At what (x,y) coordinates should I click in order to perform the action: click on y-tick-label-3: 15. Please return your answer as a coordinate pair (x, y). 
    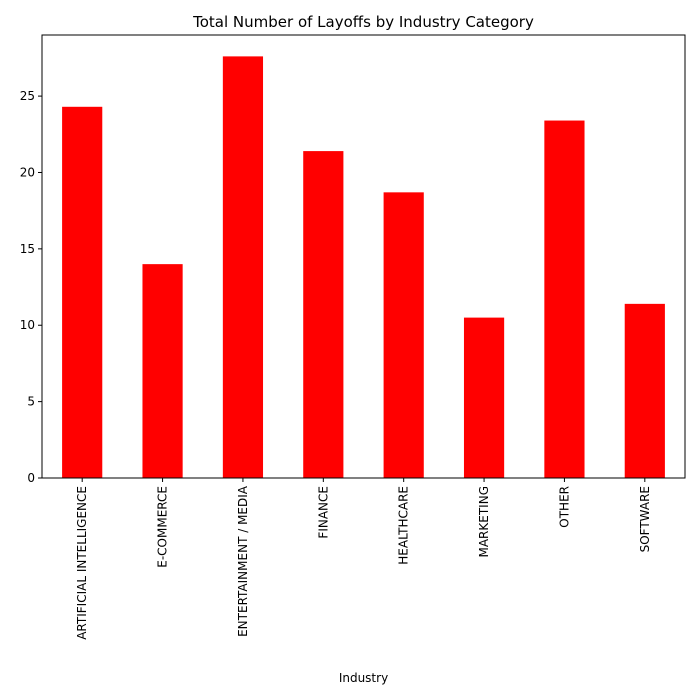
    Looking at the image, I should click on (27, 249).